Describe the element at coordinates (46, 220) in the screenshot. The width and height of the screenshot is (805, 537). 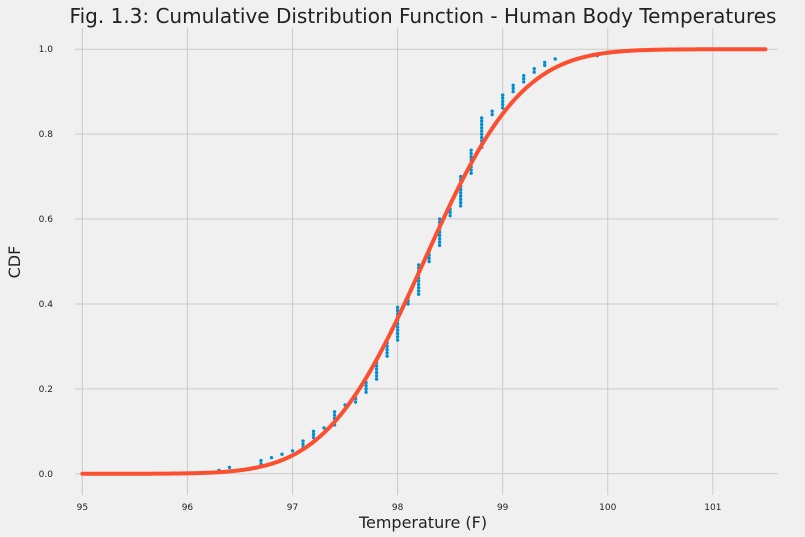
I see `y-tick-label: 0.6` at that location.